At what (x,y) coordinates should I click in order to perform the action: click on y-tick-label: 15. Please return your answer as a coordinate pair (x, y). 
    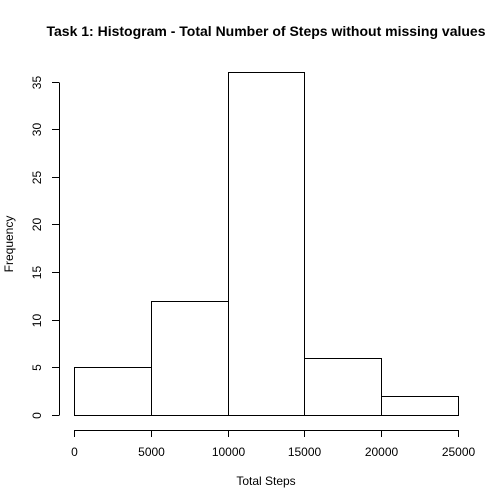
    Looking at the image, I should click on (37, 273).